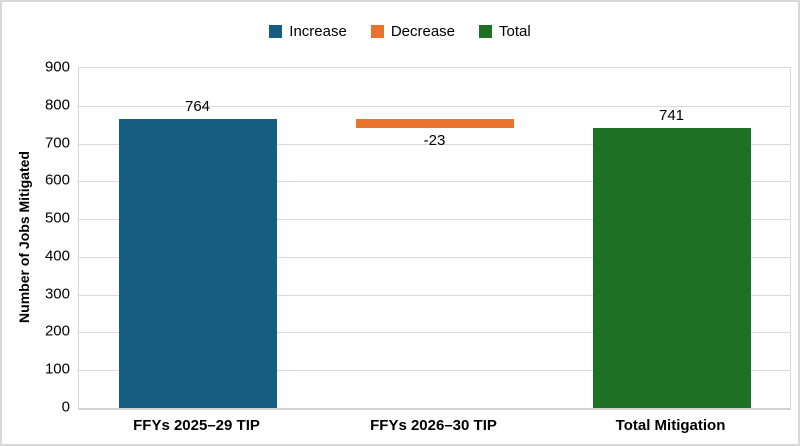  What do you see at coordinates (434, 141) in the screenshot?
I see `bar-value-label: -23` at bounding box center [434, 141].